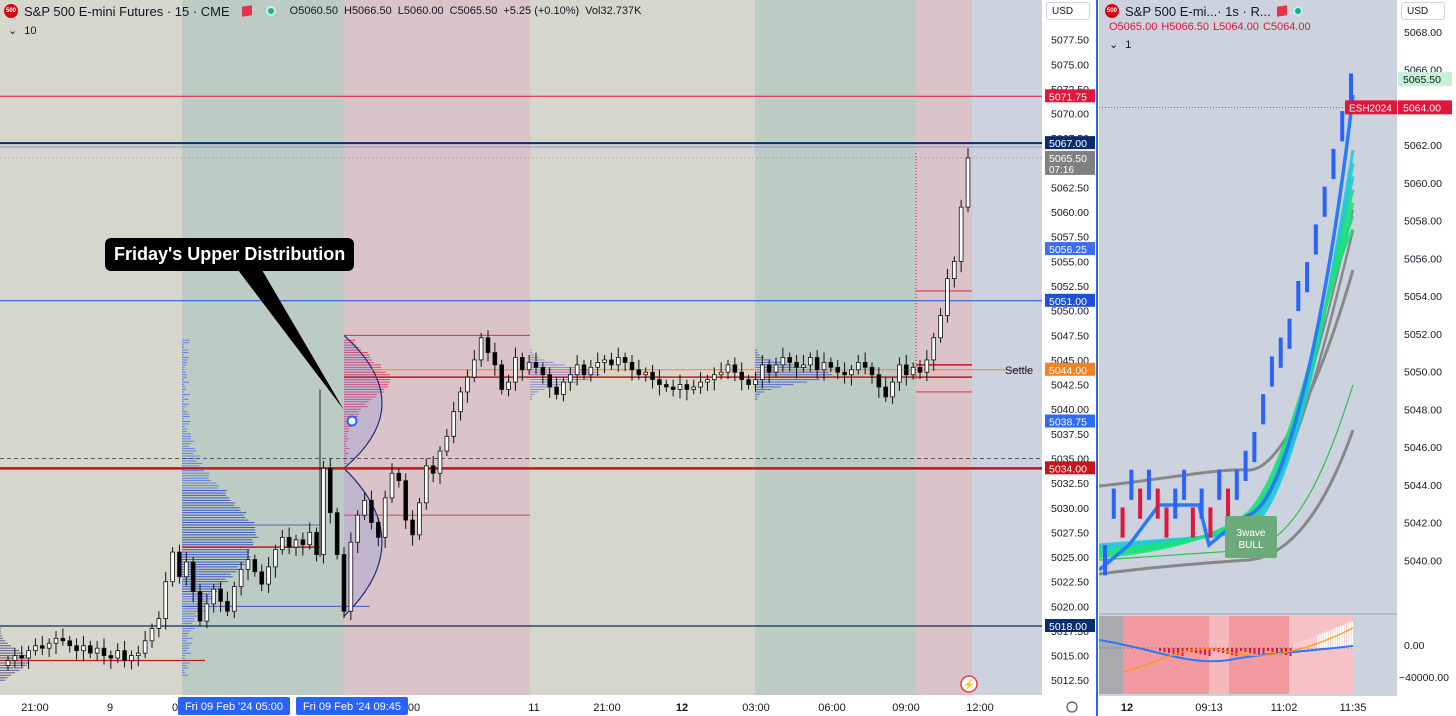 The image size is (1456, 716). Describe the element at coordinates (1070, 583) in the screenshot. I see `y-tick-label: 5022.50` at that location.